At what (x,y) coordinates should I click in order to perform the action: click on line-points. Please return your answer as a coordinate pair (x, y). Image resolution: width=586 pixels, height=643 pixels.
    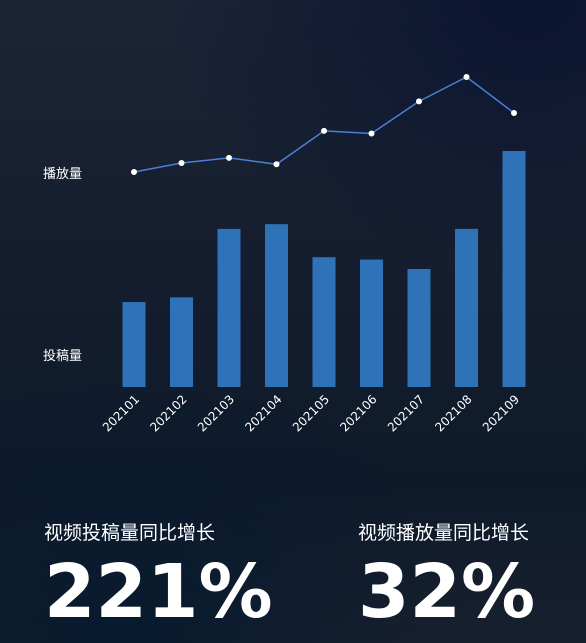
    Looking at the image, I should click on (324, 124).